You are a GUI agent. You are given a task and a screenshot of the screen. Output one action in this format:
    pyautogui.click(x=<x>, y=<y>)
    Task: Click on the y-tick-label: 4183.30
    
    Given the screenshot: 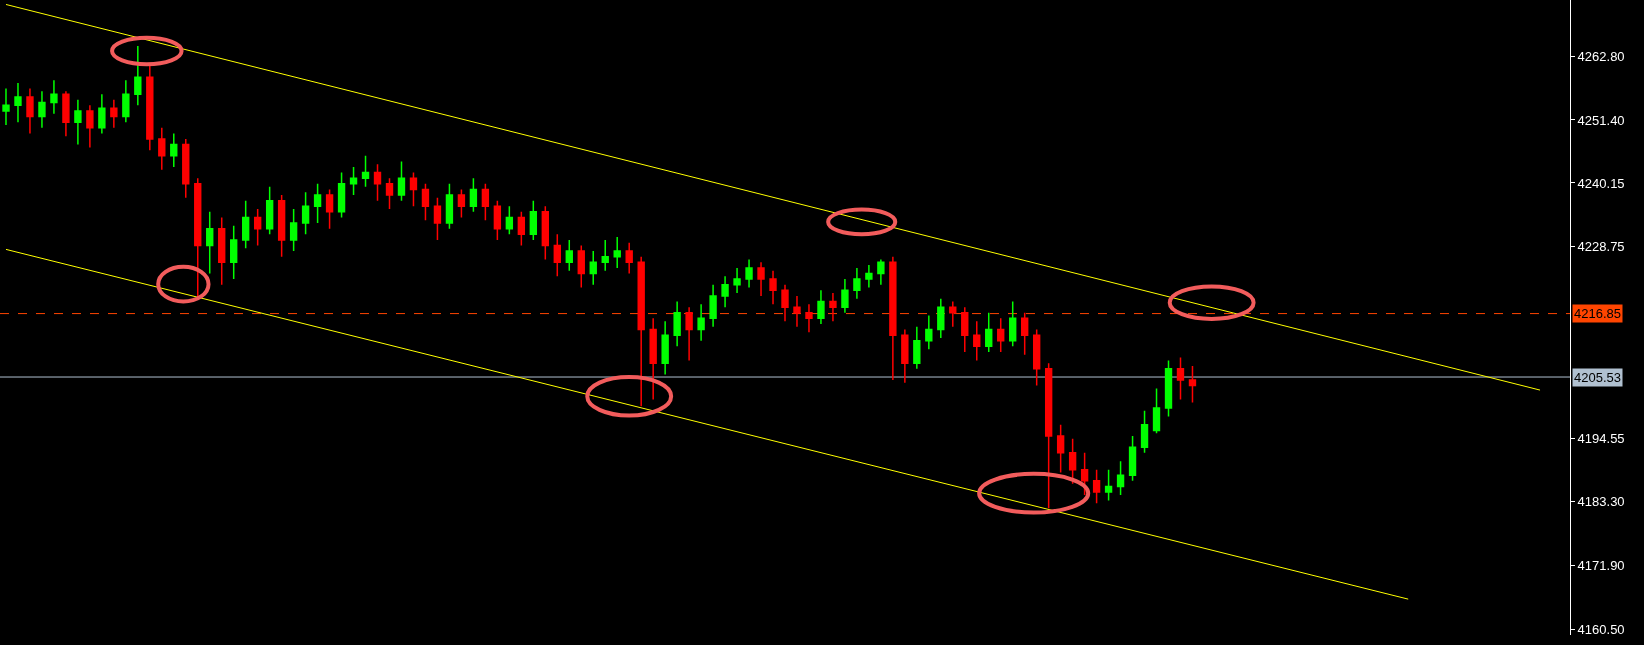 What is the action you would take?
    pyautogui.click(x=1601, y=502)
    